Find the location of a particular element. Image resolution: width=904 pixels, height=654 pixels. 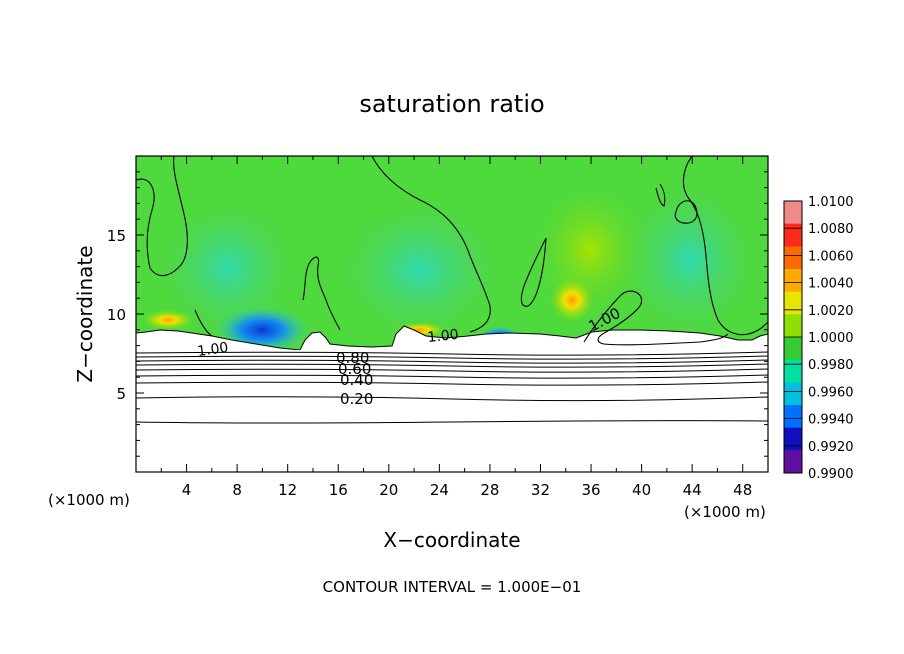

colorbar-label: 1.0020 is located at coordinates (831, 311).